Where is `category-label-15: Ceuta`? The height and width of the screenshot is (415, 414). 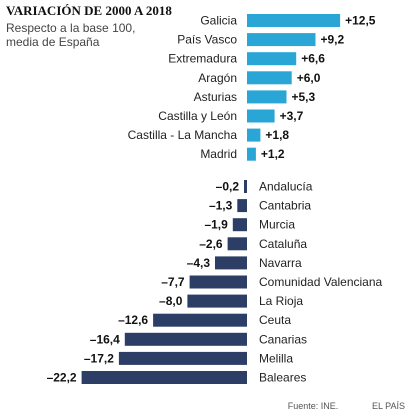
category-label-15: Ceuta is located at coordinates (275, 320).